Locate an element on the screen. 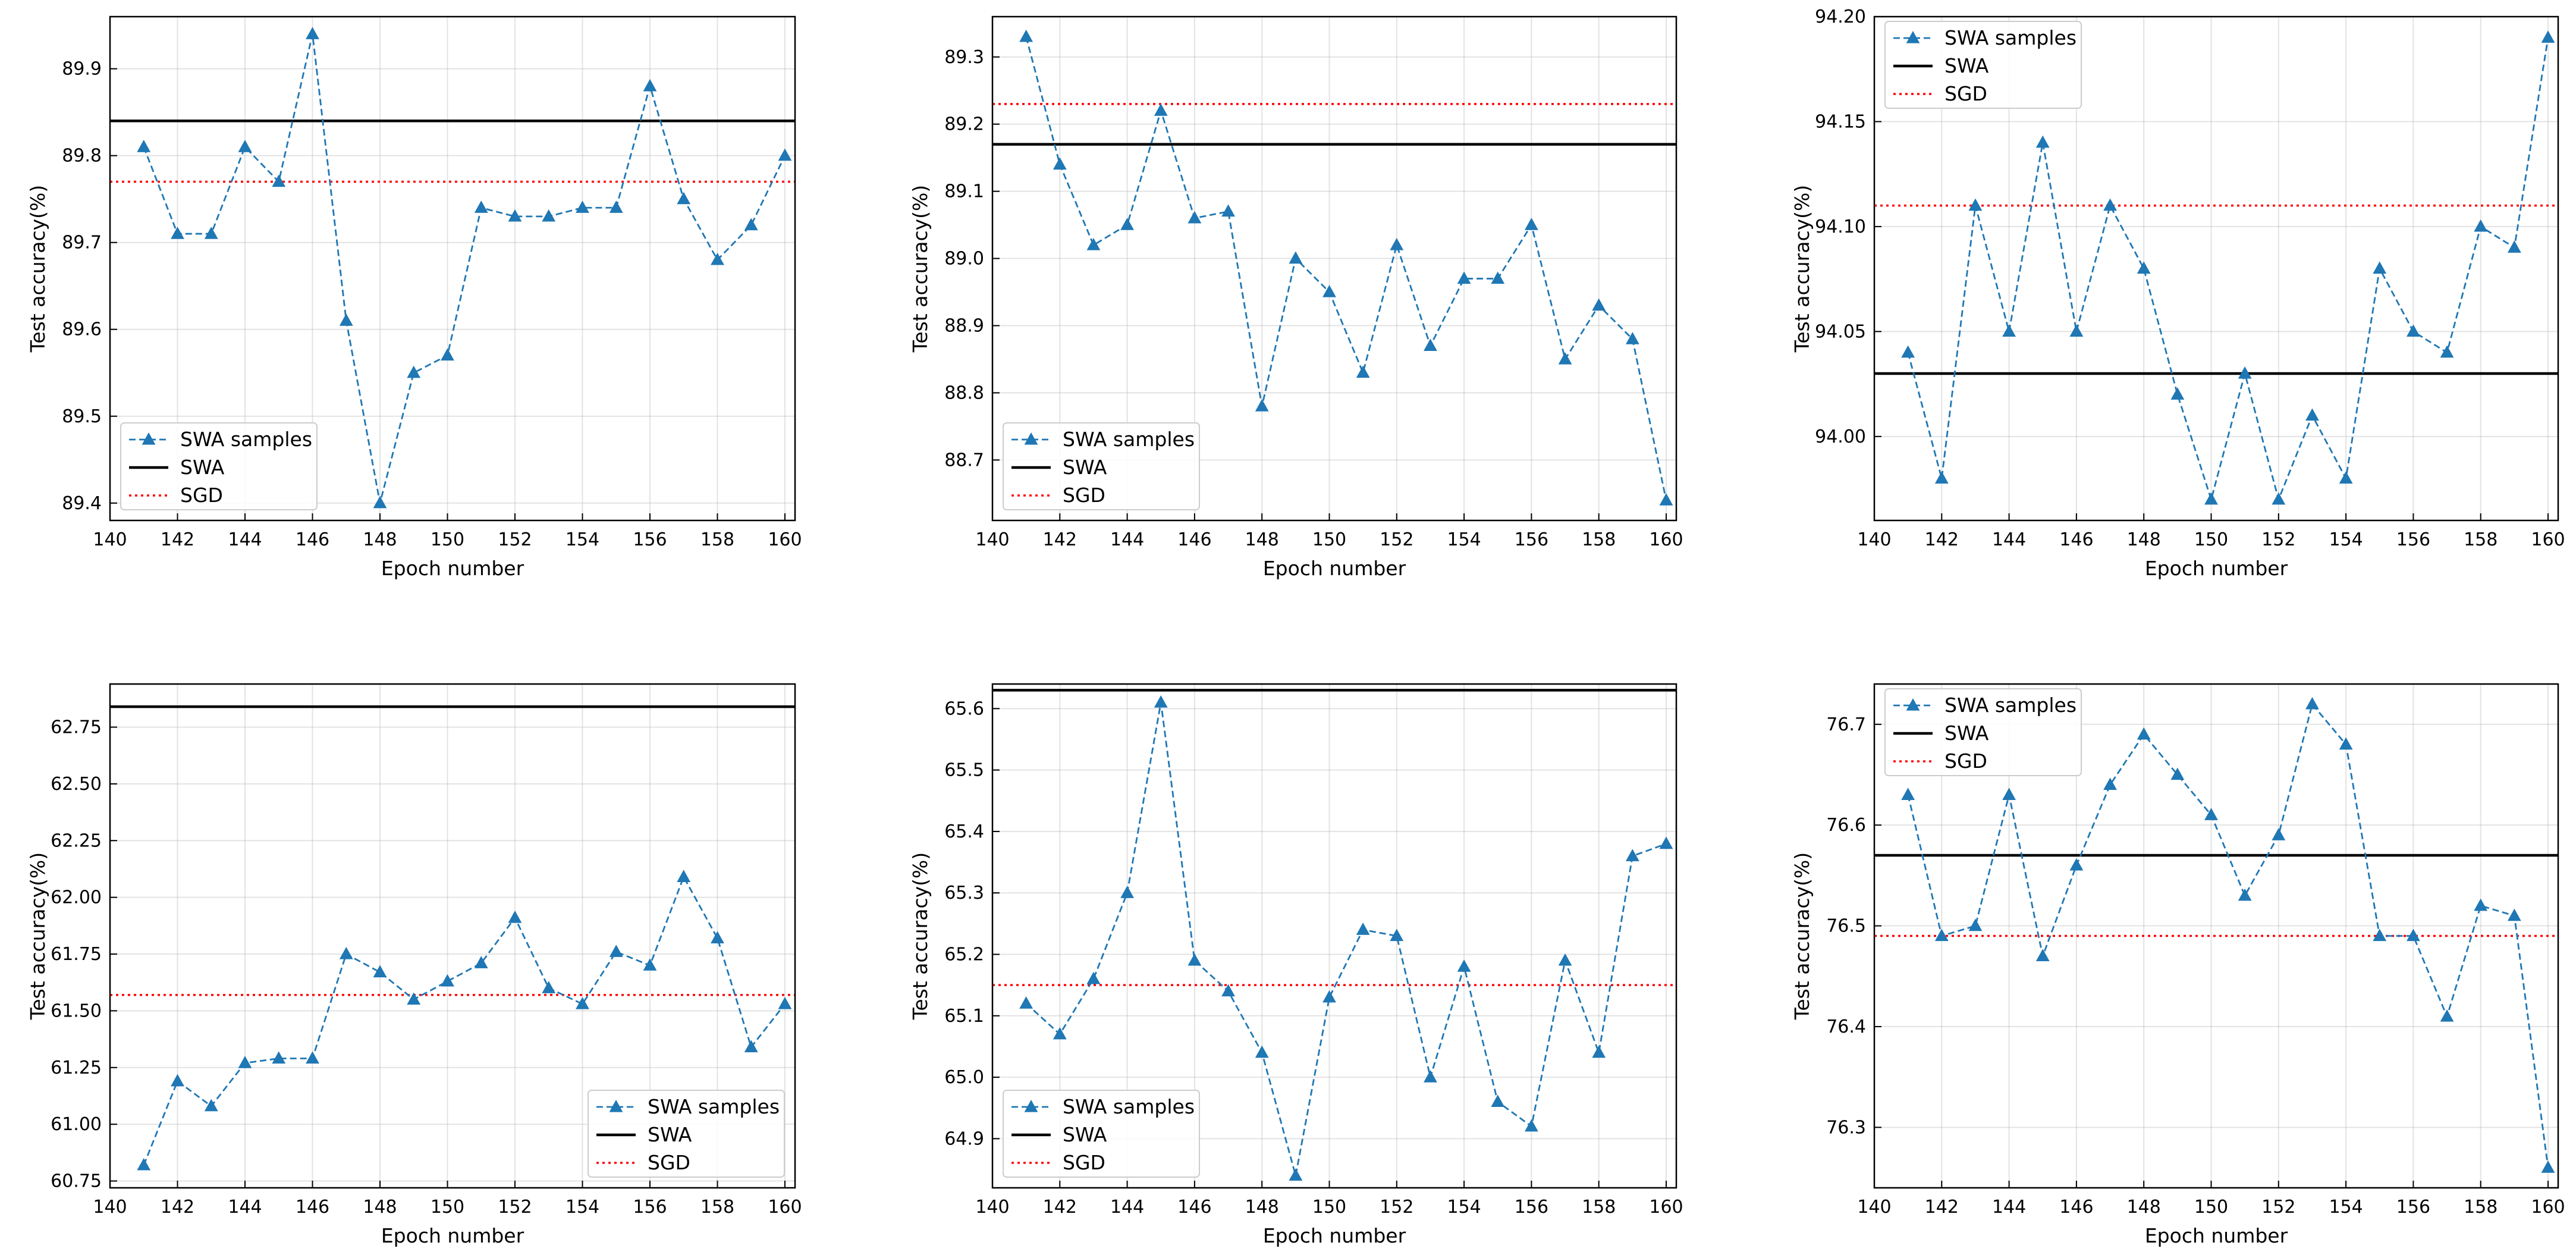  y-tick-label: 89.0 is located at coordinates (964, 259).